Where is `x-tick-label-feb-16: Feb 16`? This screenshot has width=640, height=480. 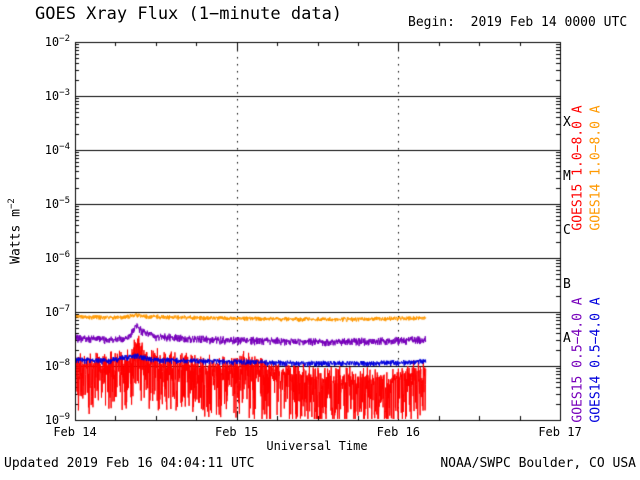
x-tick-label-feb-16: Feb 16 is located at coordinates (398, 432).